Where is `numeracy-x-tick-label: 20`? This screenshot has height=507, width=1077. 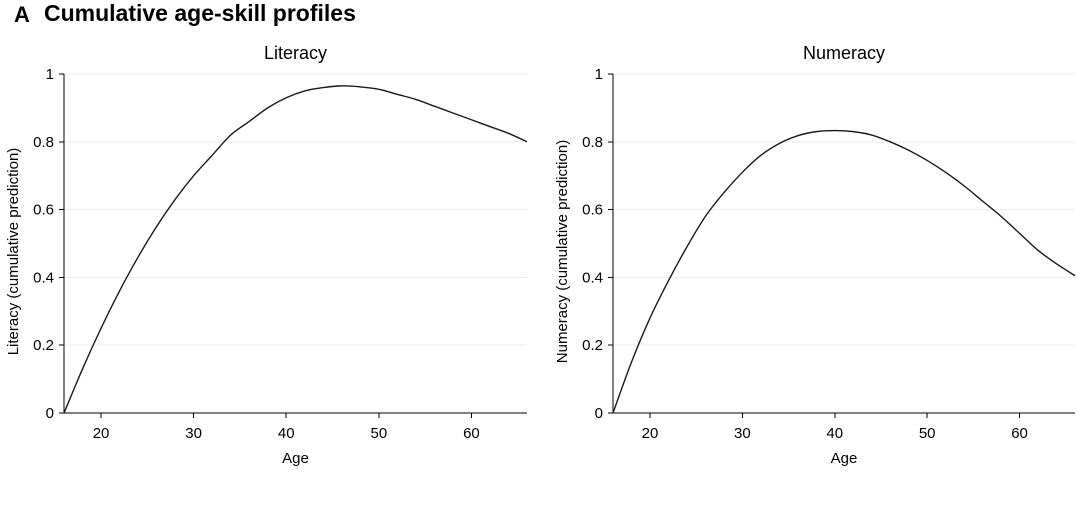 numeracy-x-tick-label: 20 is located at coordinates (650, 433).